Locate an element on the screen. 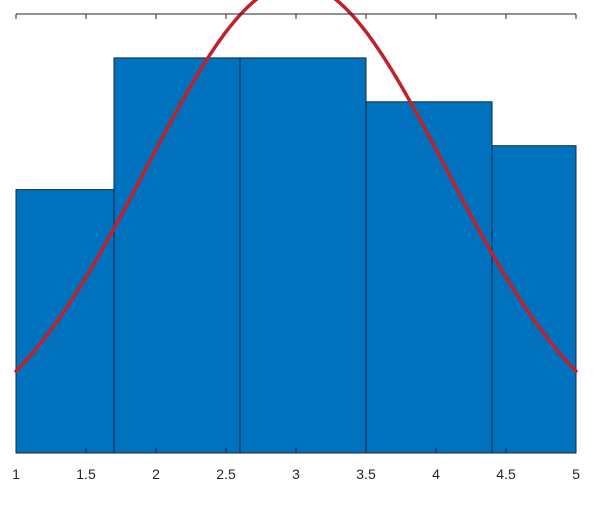 The width and height of the screenshot is (612, 510). x-tick-label-5: 3 is located at coordinates (296, 474).